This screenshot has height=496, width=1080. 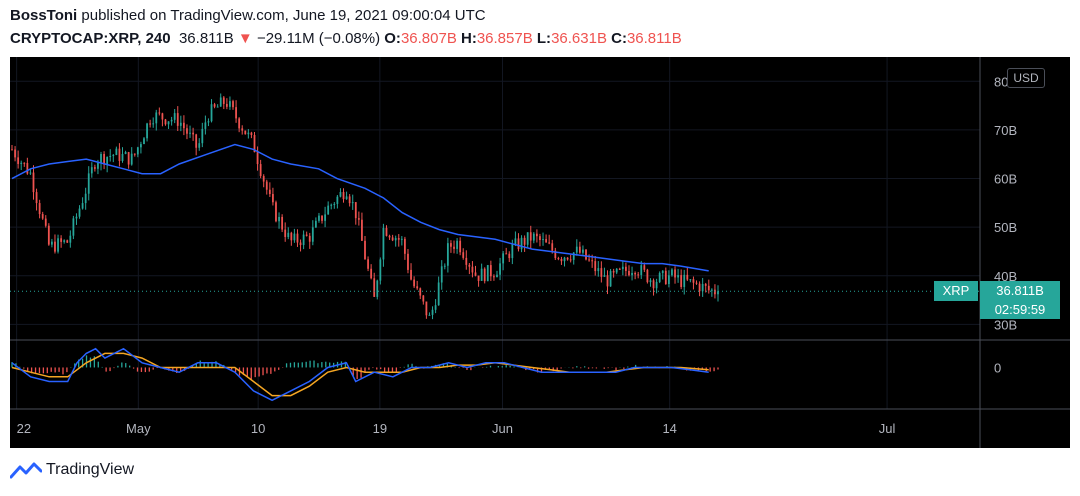 I want to click on price-tag-countdown: 02:59:59, so click(x=1020, y=310).